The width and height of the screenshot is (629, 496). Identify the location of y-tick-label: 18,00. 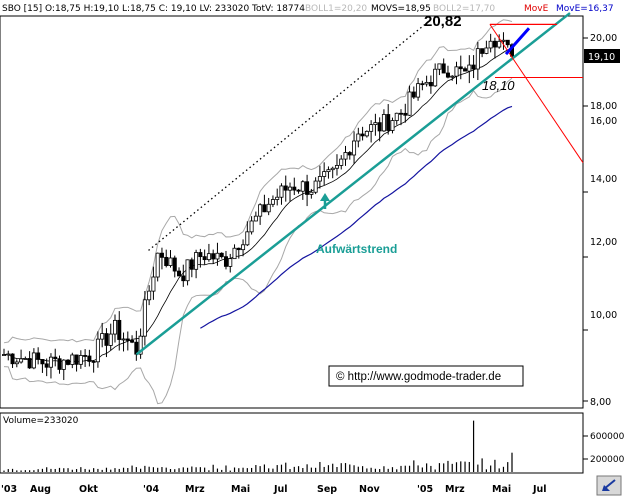
(603, 106).